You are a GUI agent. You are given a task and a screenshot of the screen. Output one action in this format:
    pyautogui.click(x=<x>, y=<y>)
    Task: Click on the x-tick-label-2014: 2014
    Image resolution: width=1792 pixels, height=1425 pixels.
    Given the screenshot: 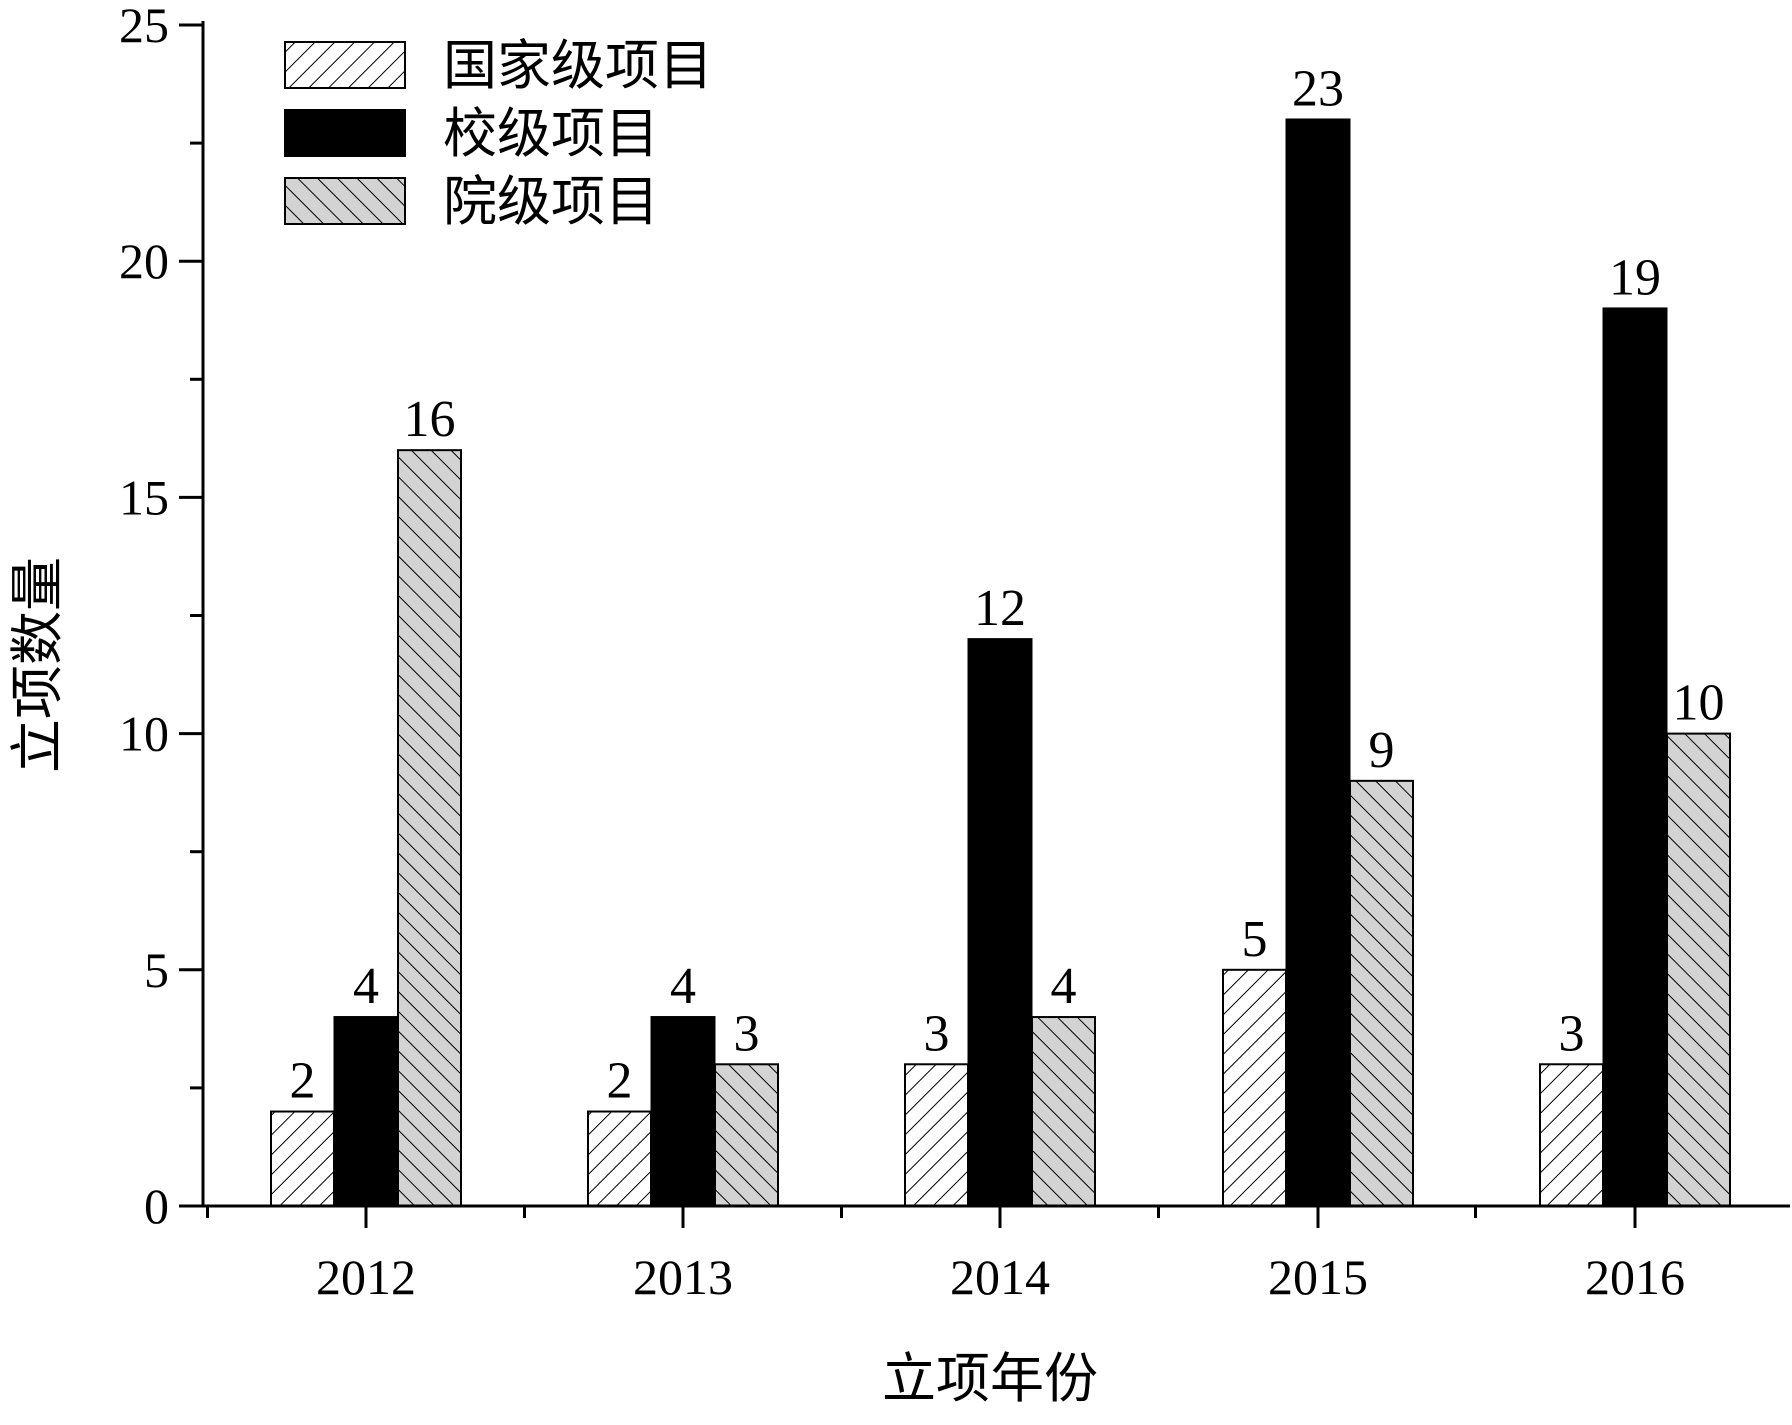 What is the action you would take?
    pyautogui.click(x=1000, y=1277)
    